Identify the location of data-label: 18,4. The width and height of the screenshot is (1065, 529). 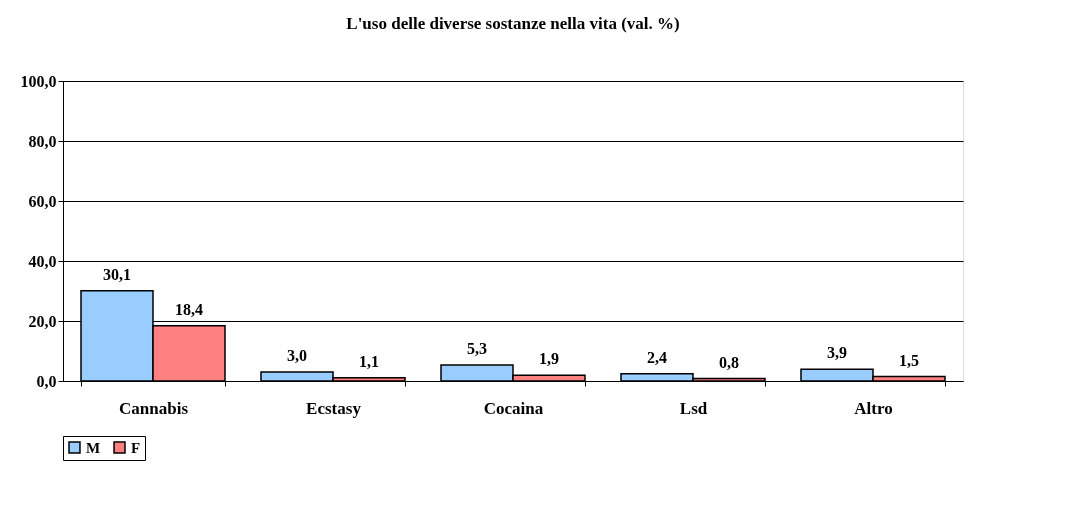
(189, 309).